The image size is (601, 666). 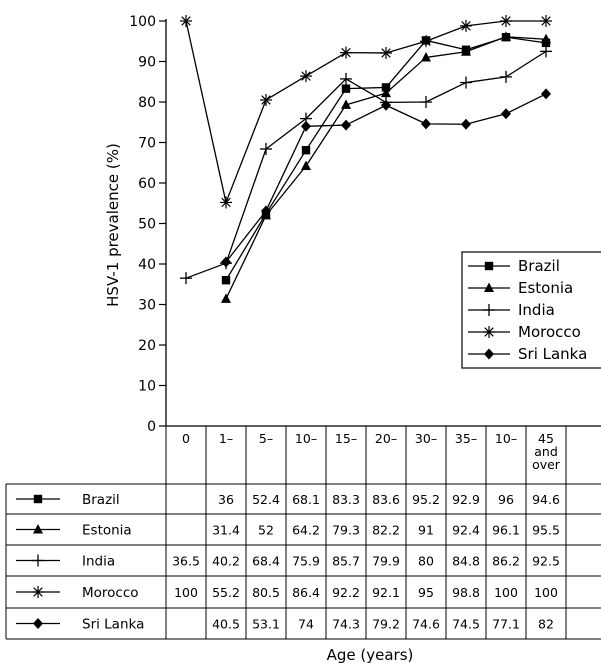 What do you see at coordinates (426, 438) in the screenshot?
I see `x-tick-label-6: 30–` at bounding box center [426, 438].